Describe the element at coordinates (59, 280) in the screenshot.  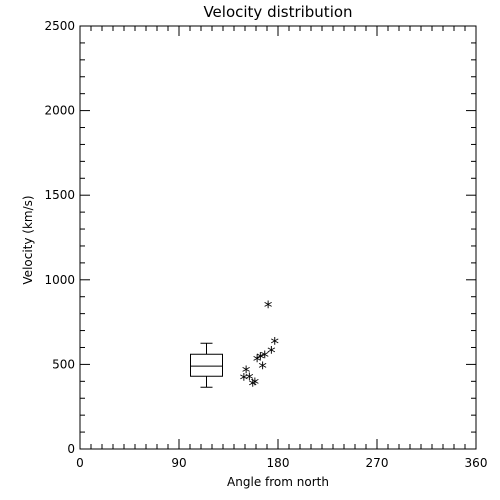
I see `y-tick-label: 1000` at that location.